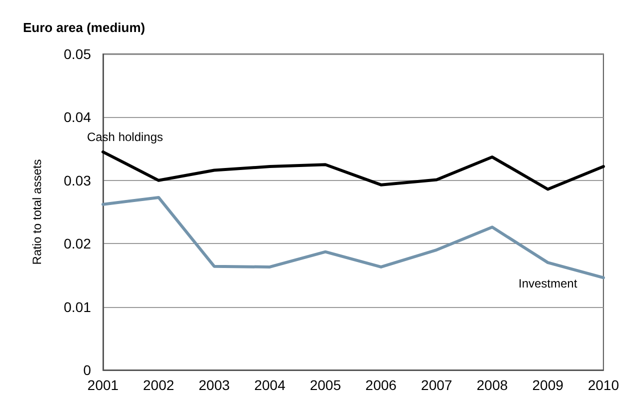 The height and width of the screenshot is (410, 630). What do you see at coordinates (78, 180) in the screenshot?
I see `y-tick-label: 0.03` at bounding box center [78, 180].